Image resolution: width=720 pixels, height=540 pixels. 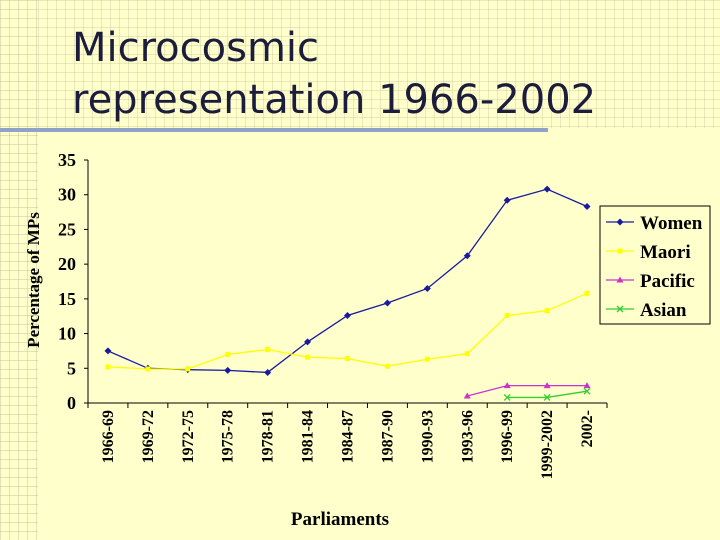 I want to click on pacific-series, so click(x=527, y=390).